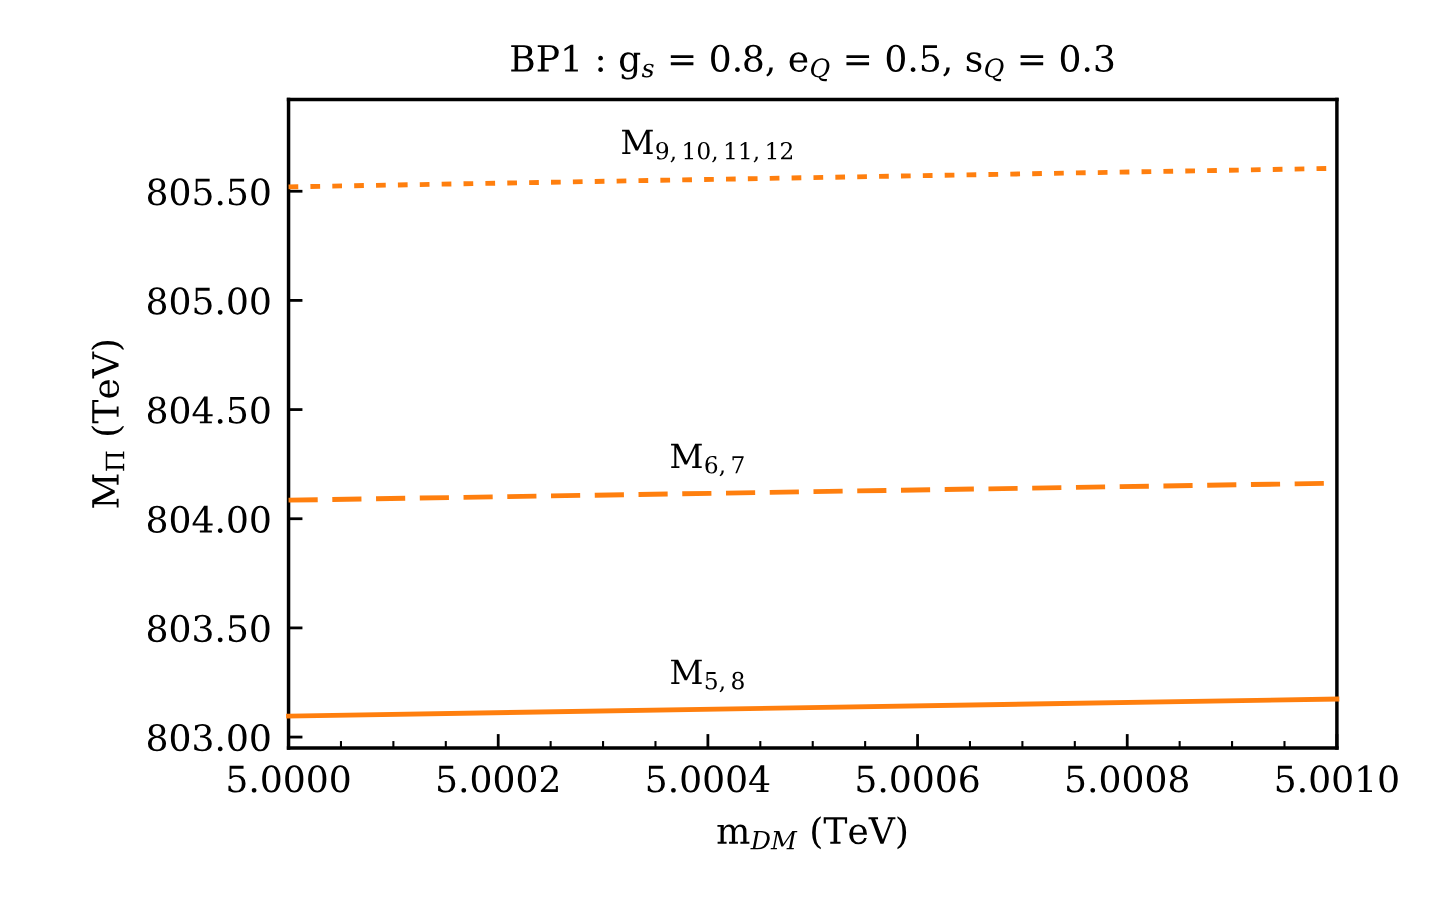 This screenshot has height=905, width=1450. I want to click on x-tick-label: 5.0008, so click(1127, 779).